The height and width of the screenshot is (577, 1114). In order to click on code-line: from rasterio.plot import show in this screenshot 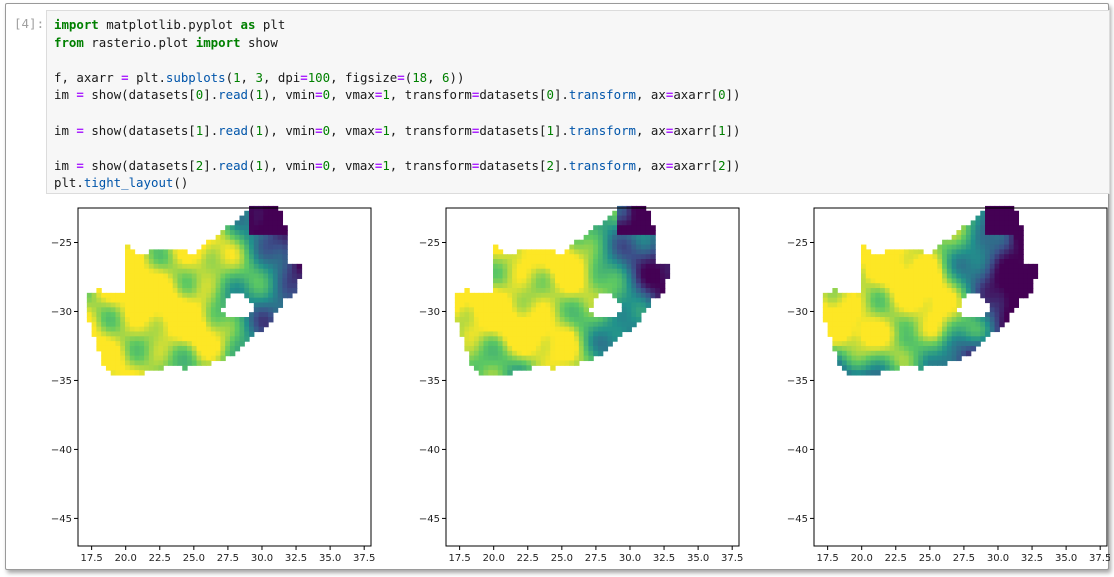, I will do `click(397, 43)`.